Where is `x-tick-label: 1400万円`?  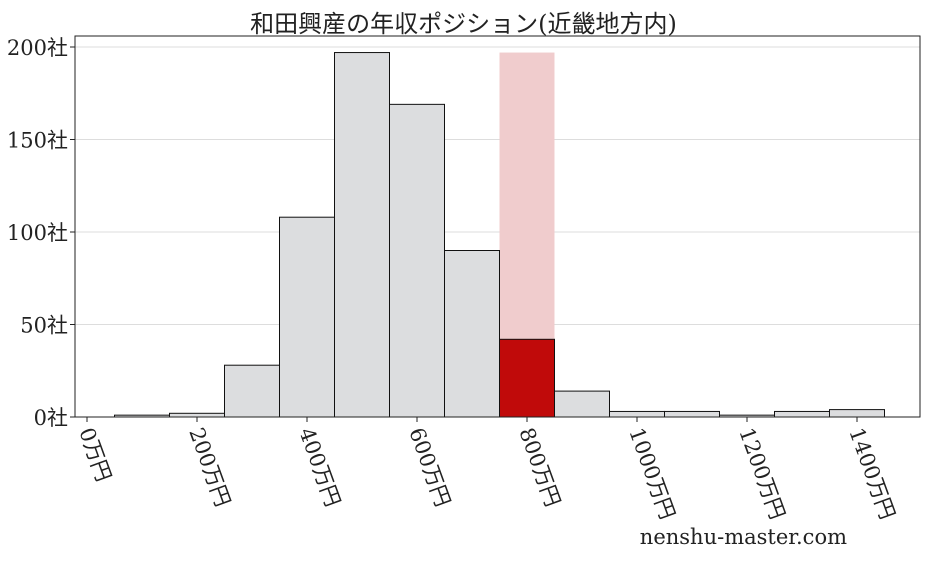 x-tick-label: 1400万円 is located at coordinates (871, 474).